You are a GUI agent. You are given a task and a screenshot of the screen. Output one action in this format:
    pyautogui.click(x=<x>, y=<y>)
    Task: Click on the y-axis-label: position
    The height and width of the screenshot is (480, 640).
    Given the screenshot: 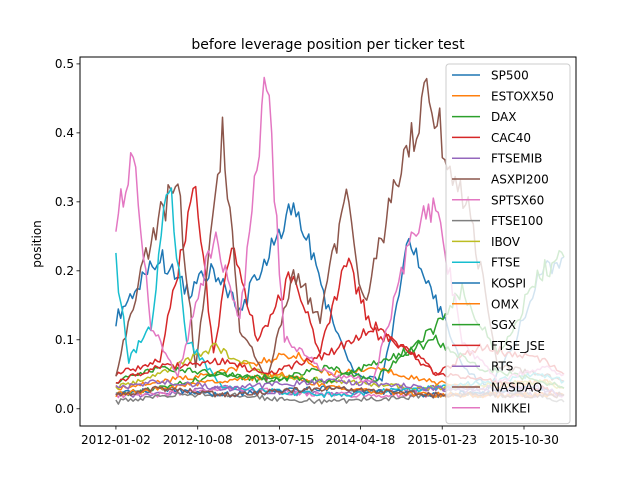 What is the action you would take?
    pyautogui.click(x=37, y=244)
    